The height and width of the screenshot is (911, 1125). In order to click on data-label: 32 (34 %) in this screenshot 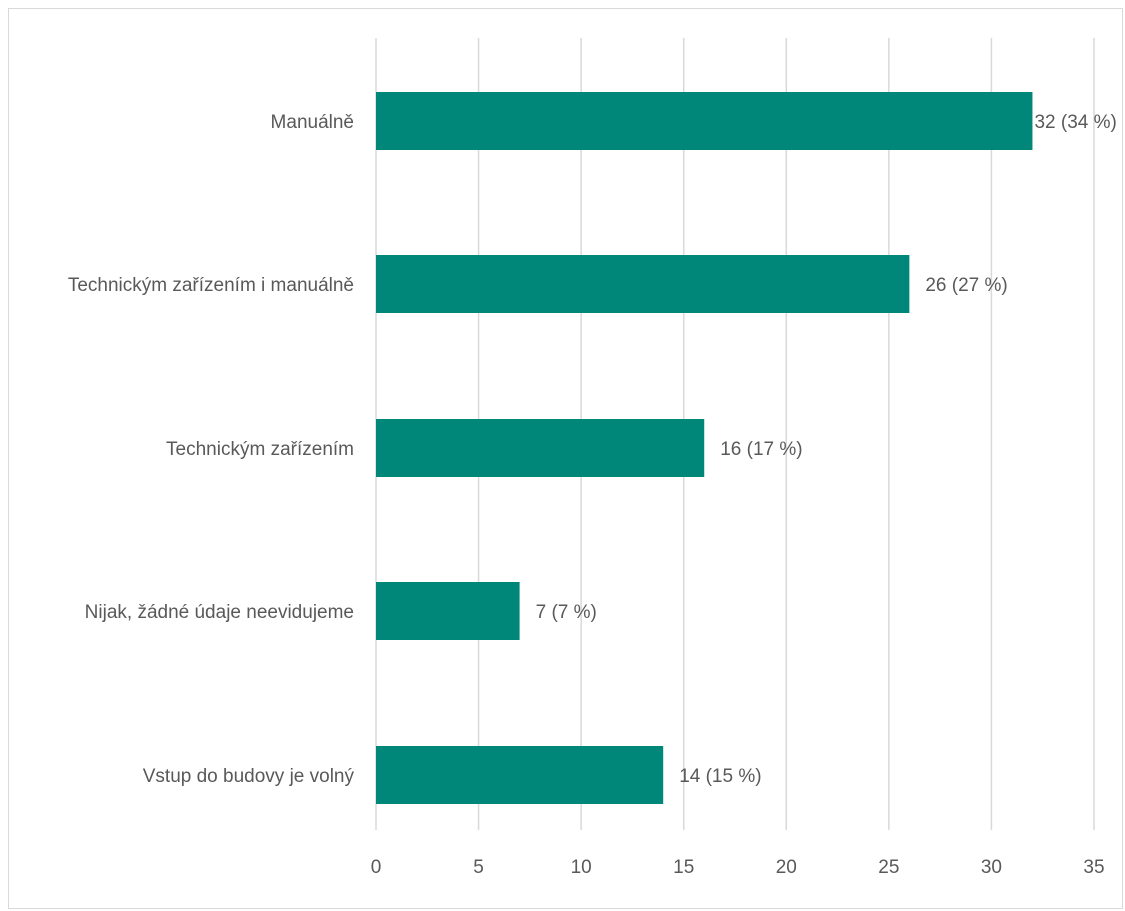, I will do `click(1075, 122)`.